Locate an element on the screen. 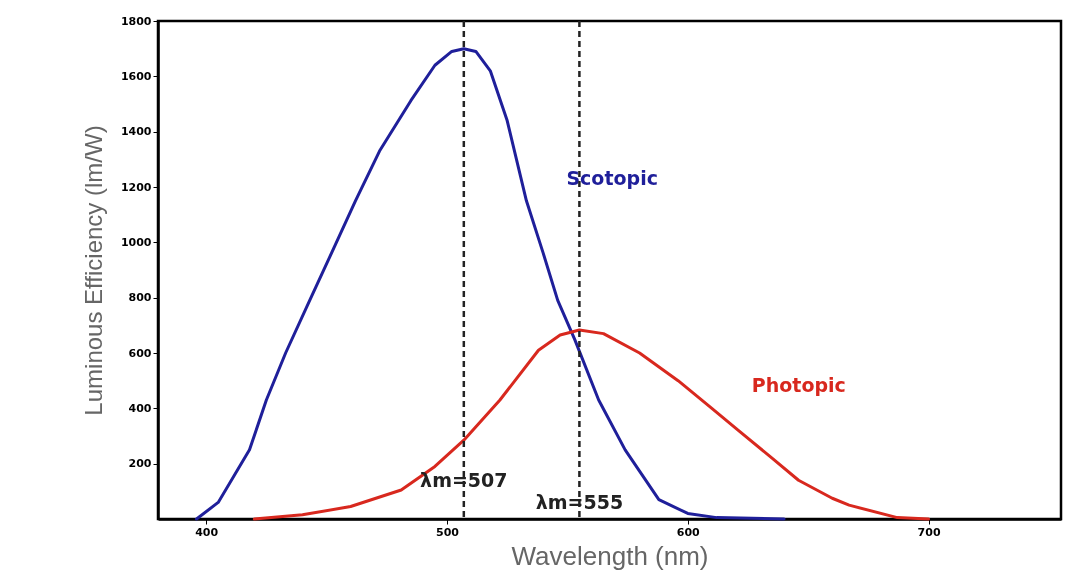  x-axis-title: Wavelength (nm) is located at coordinates (610, 555).